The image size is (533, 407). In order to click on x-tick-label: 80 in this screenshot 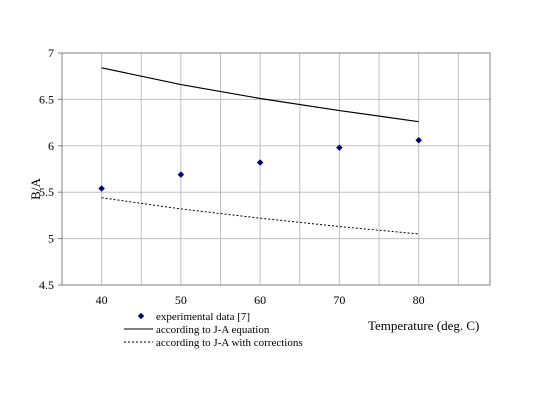, I will do `click(419, 300)`.